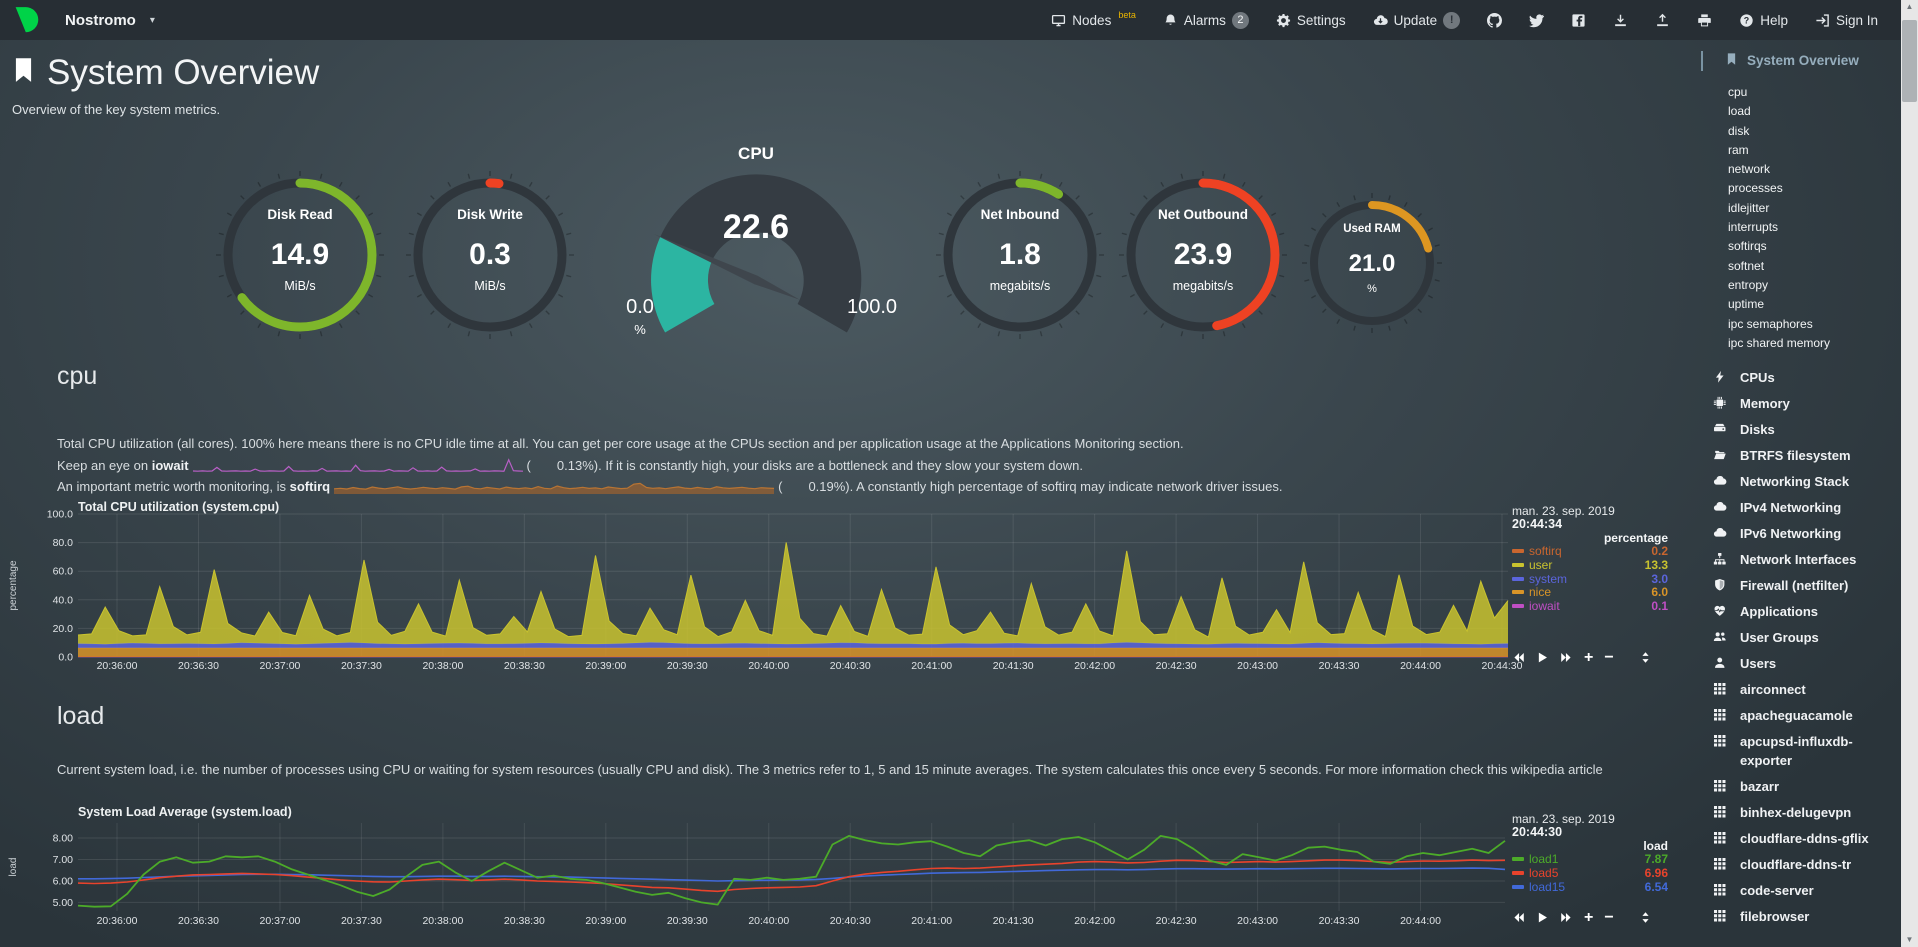 Image resolution: width=1918 pixels, height=947 pixels. I want to click on sidebar-subitem-softnet: softnet, so click(1746, 265).